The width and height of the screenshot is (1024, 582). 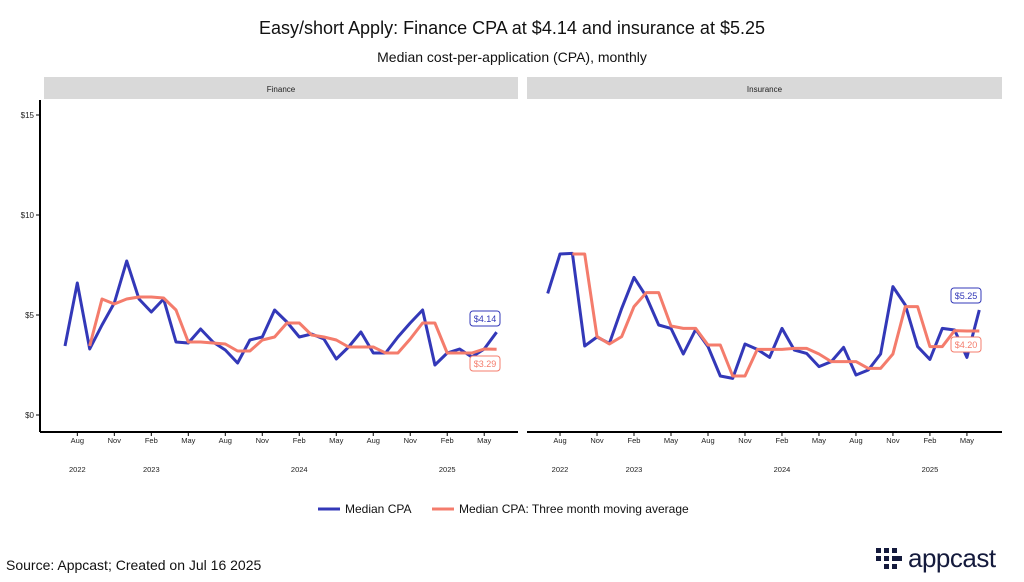 I want to click on panel-strip-finance, so click(x=281, y=88).